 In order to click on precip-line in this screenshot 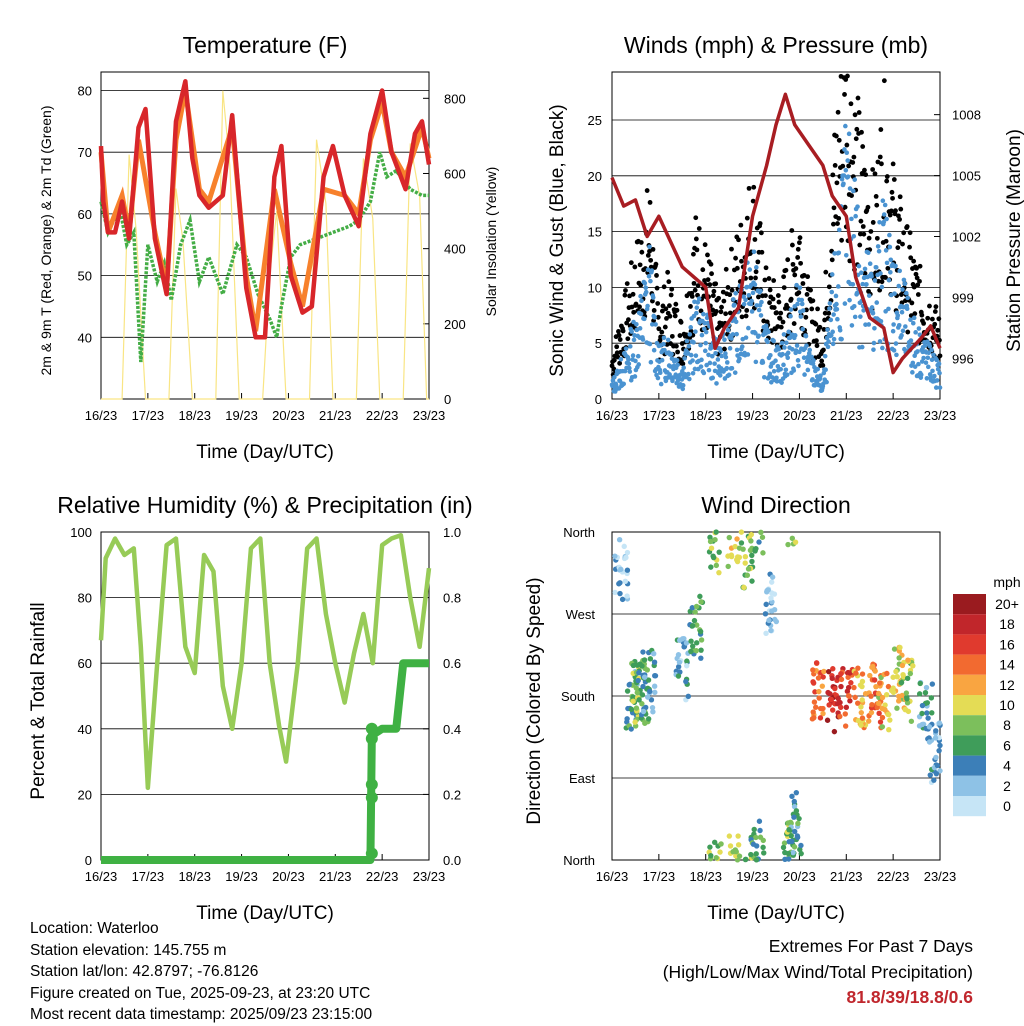, I will do `click(265, 761)`.